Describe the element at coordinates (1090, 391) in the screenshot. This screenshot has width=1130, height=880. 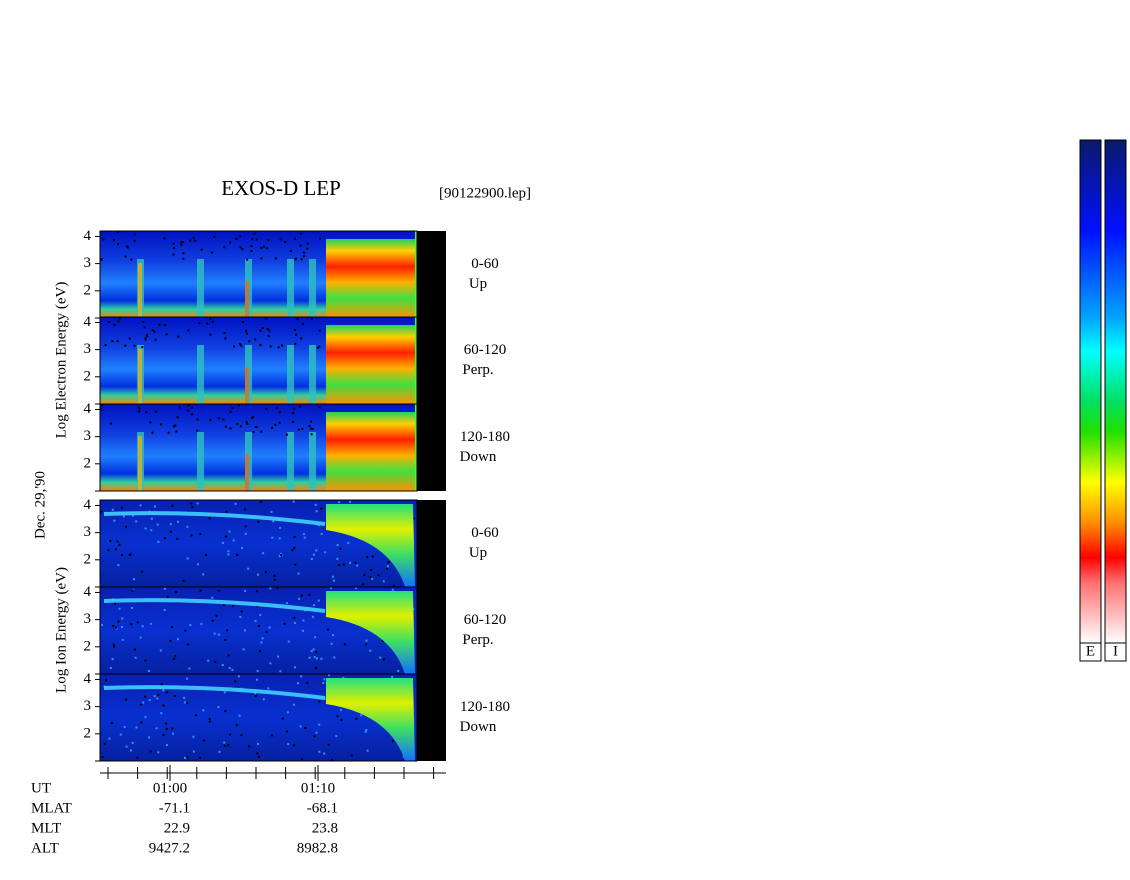
I see `colorbar` at that location.